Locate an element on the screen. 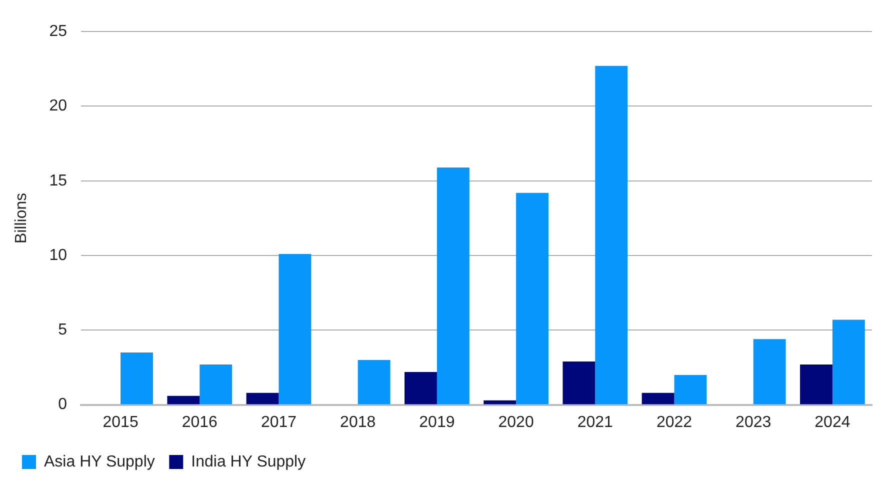  x-tick-label: 2017 is located at coordinates (278, 422).